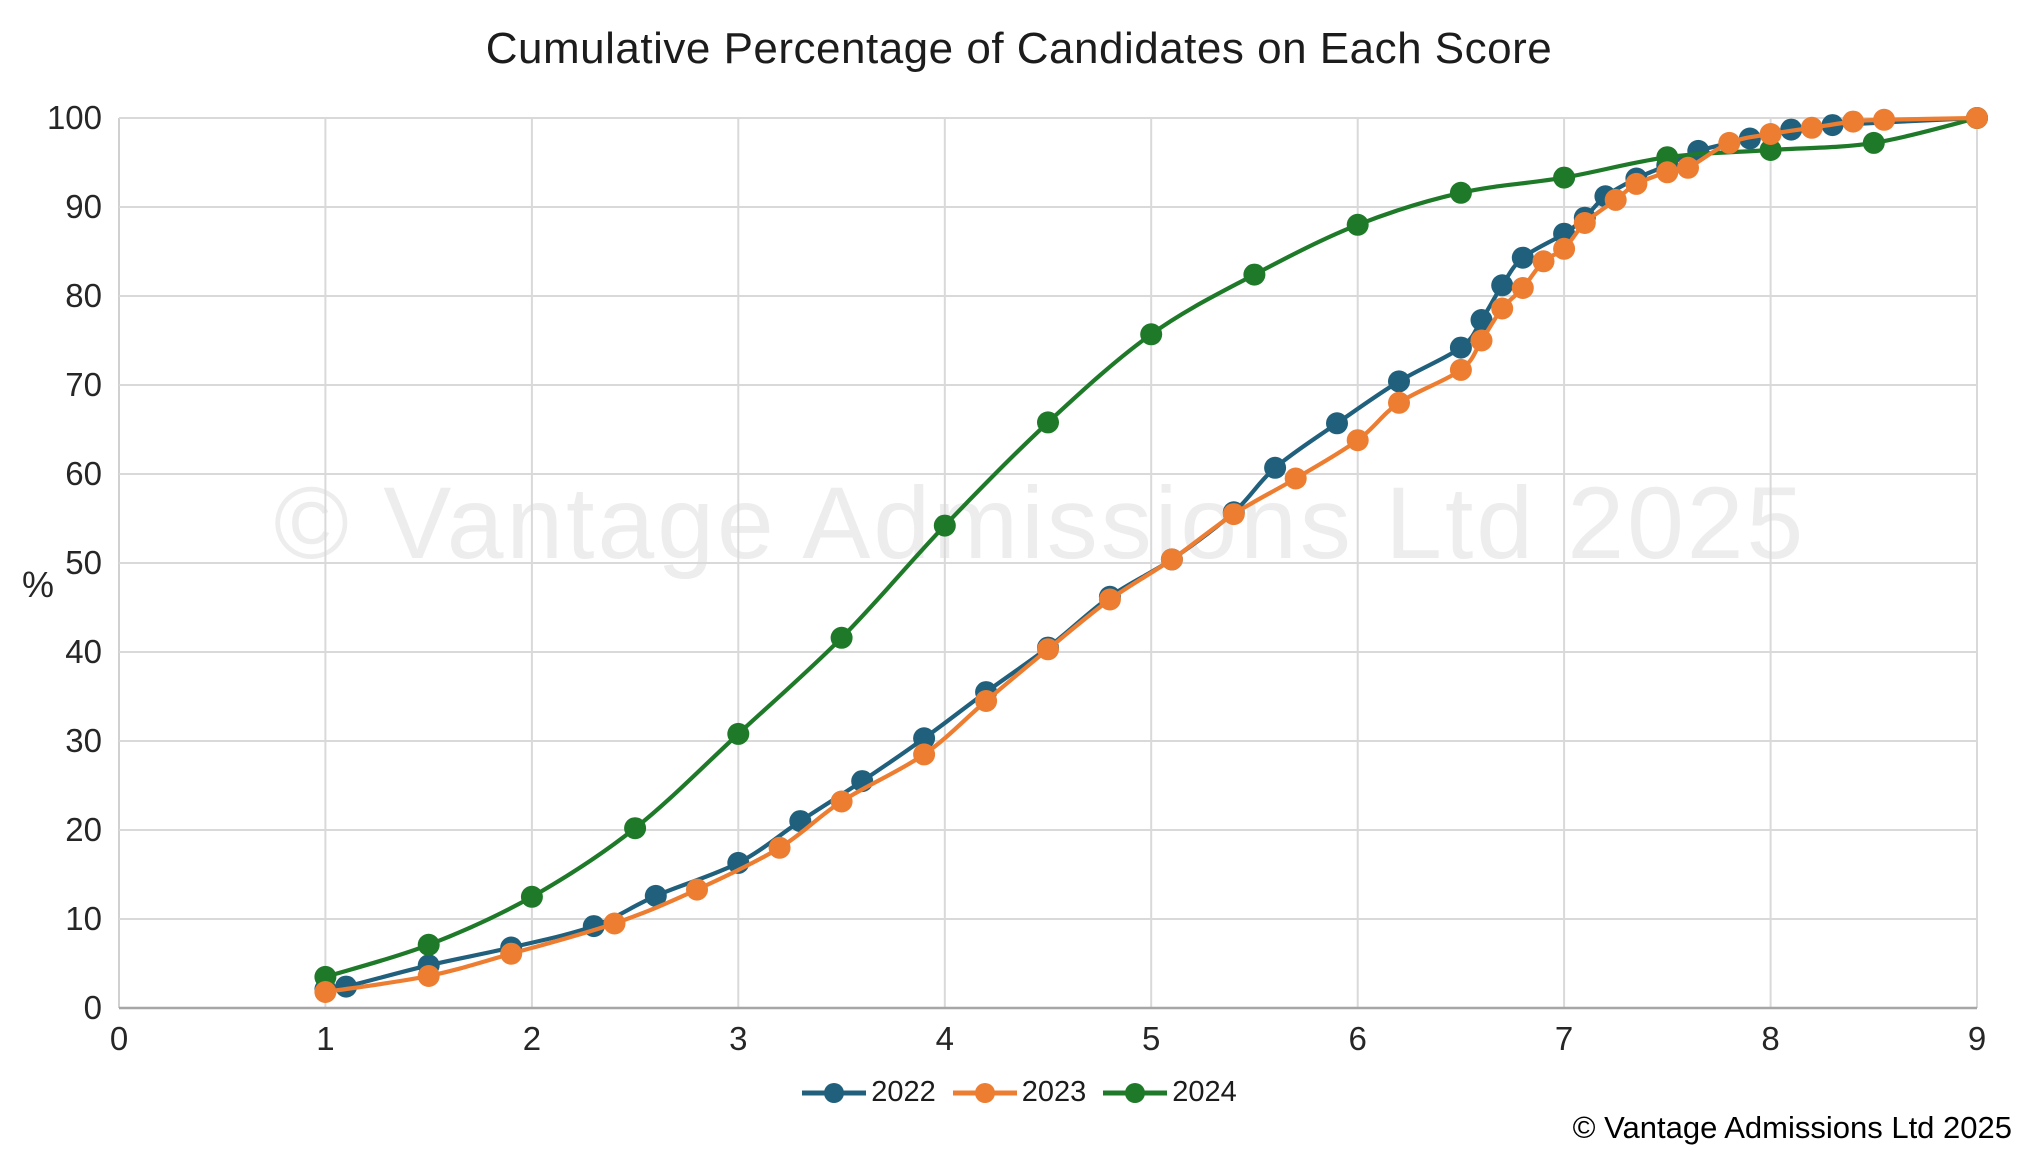 This screenshot has width=2038, height=1154. I want to click on svg-text: 100, so click(74, 117).